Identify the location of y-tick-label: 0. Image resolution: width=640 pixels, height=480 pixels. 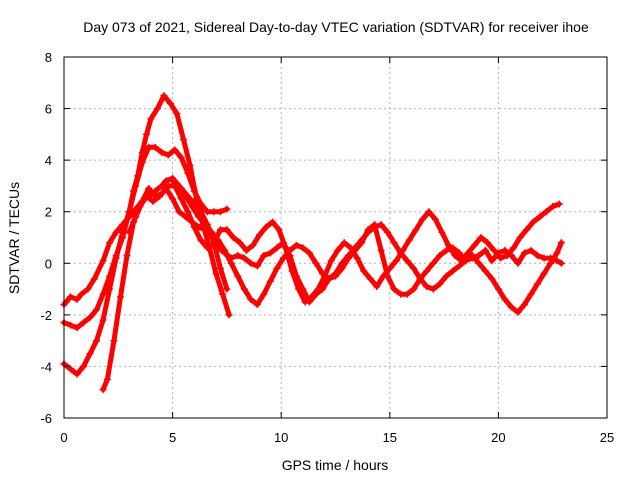
(48, 263).